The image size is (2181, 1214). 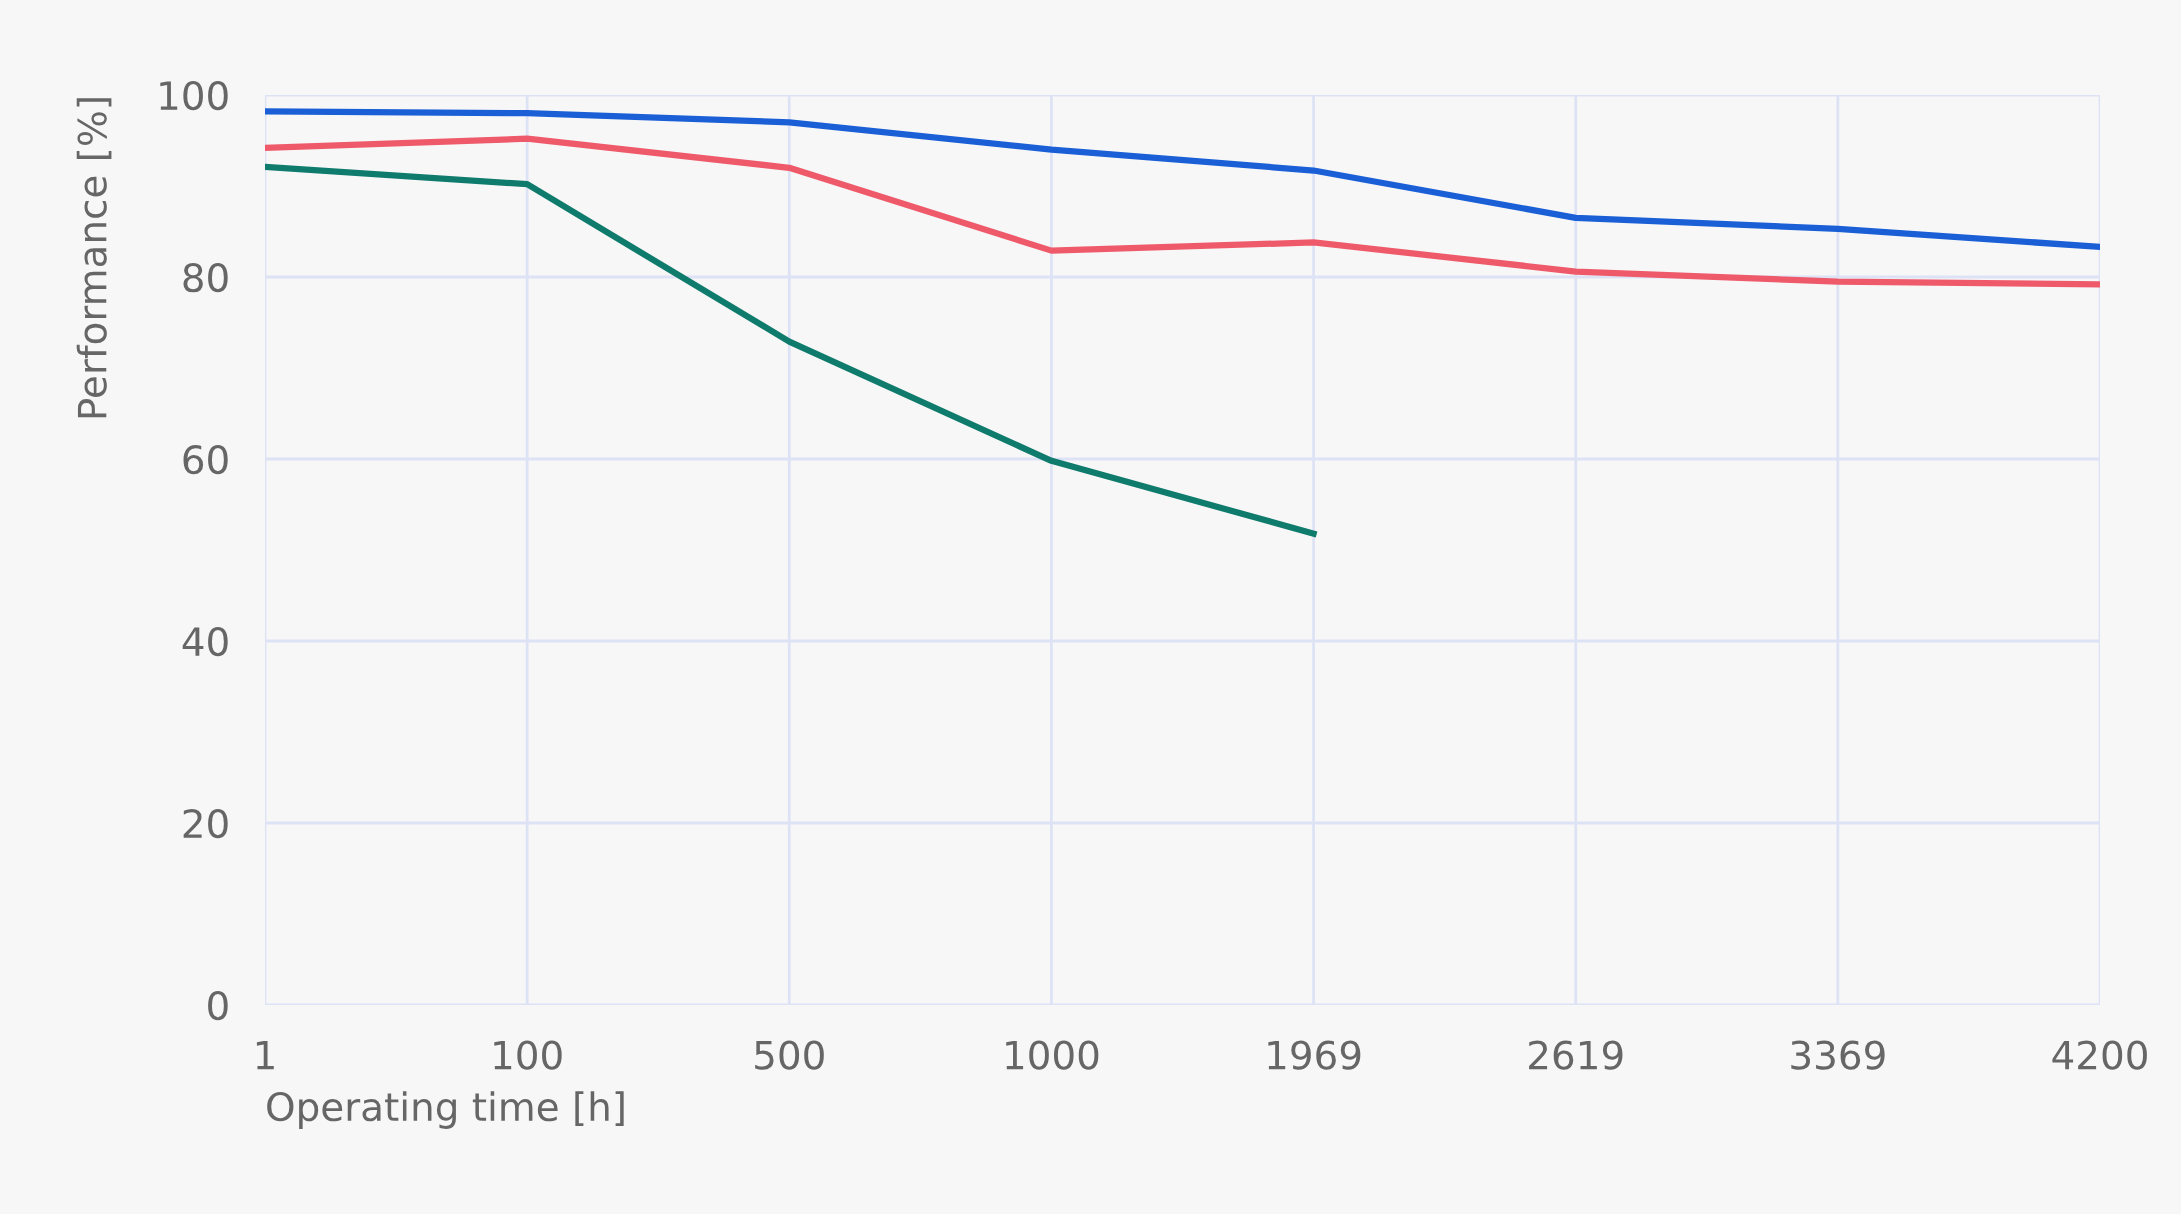 I want to click on y-tick-label: 0, so click(x=218, y=1005).